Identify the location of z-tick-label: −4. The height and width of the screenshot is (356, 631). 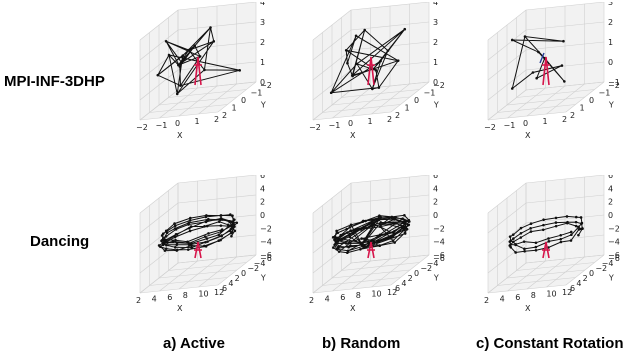
(266, 242).